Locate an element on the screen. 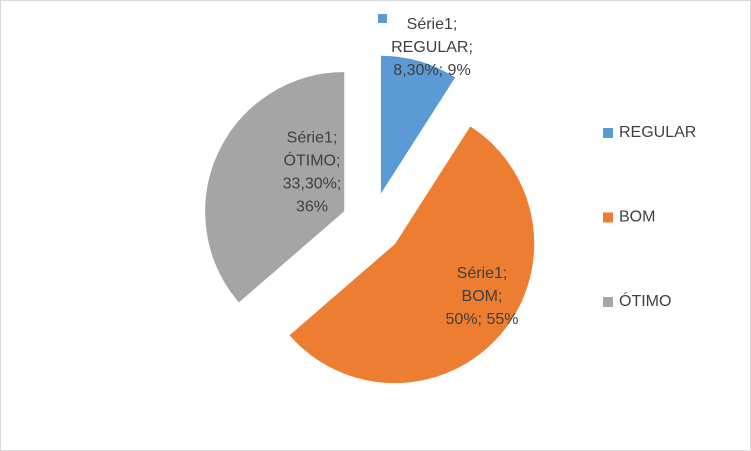 This screenshot has width=751, height=451. data-label: 36% is located at coordinates (312, 207).